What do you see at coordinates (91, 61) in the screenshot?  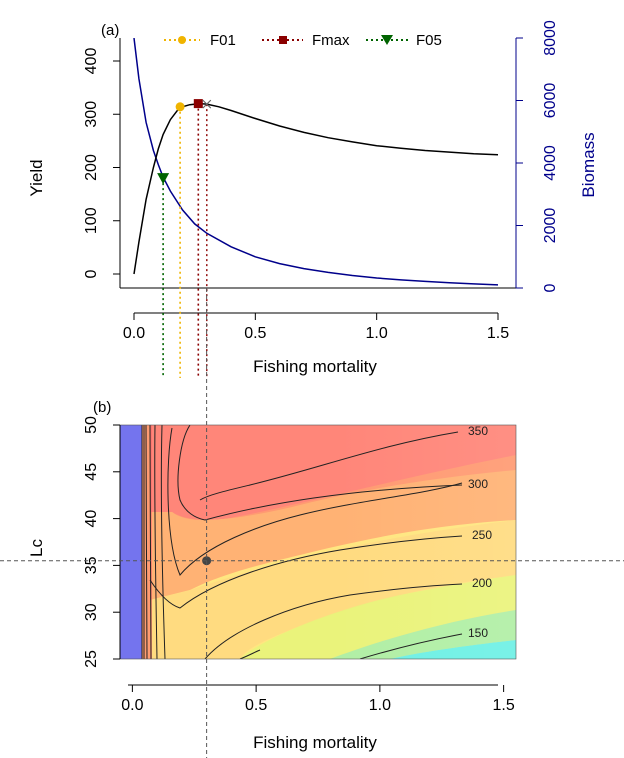 I see `y-tick-label: 400` at bounding box center [91, 61].